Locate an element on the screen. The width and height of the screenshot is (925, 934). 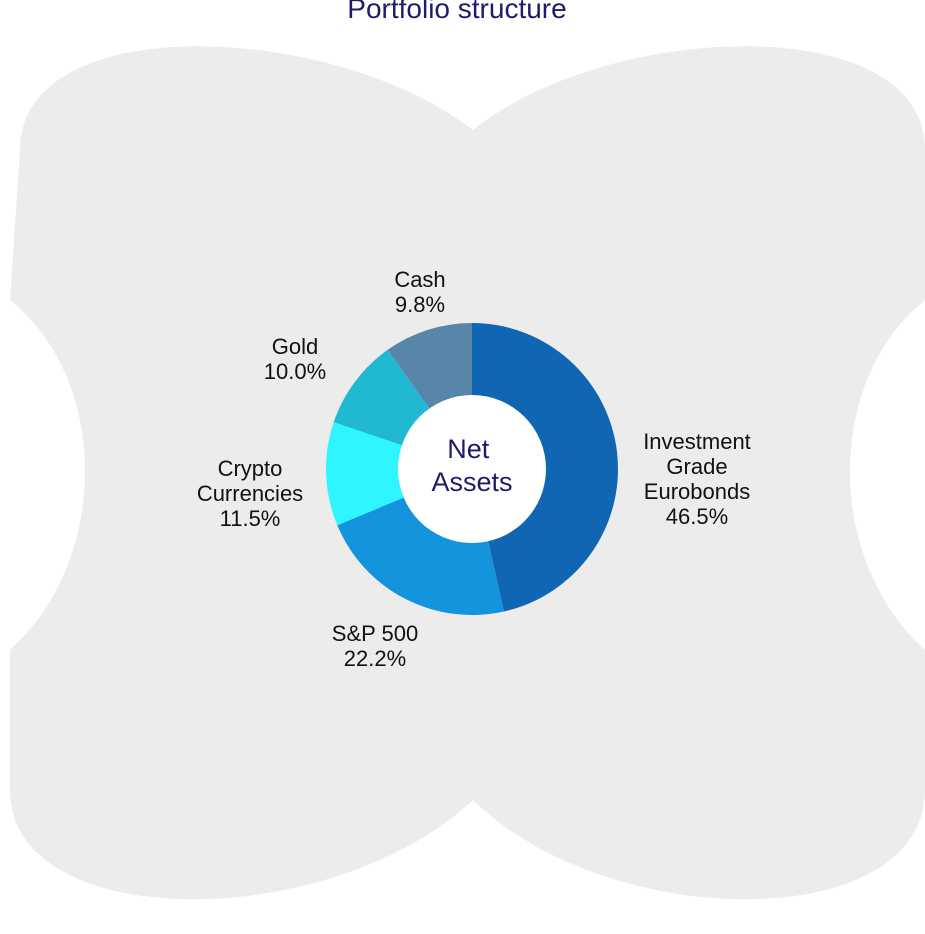
chart-title: Portfolio structure is located at coordinates (456, 12).